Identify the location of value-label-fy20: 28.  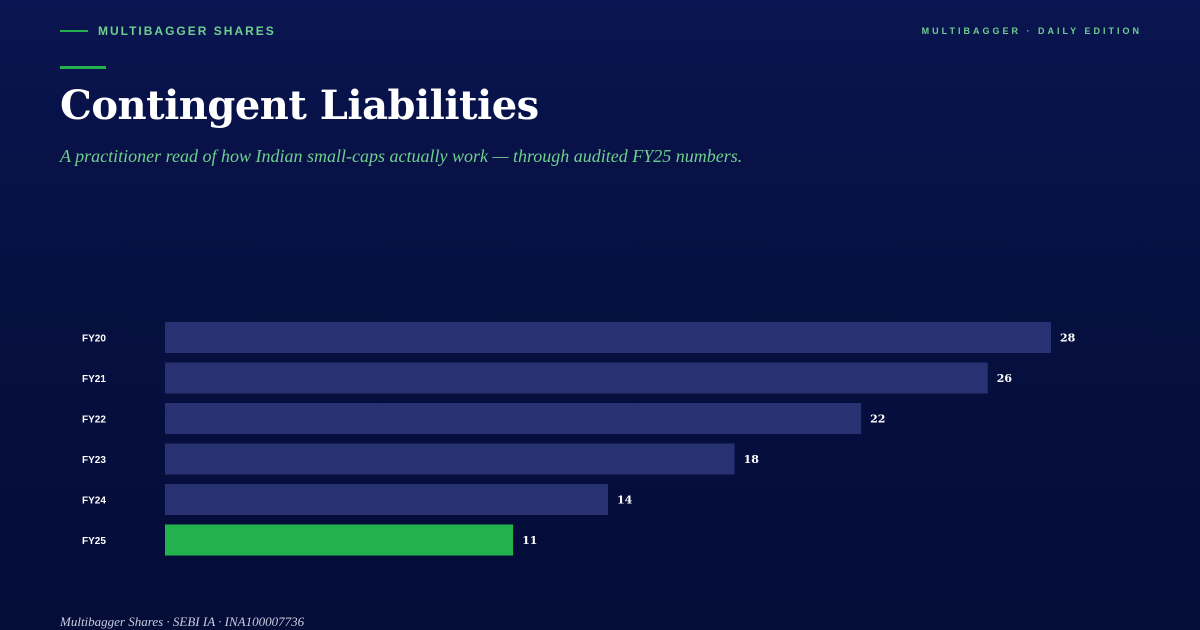
(1068, 338).